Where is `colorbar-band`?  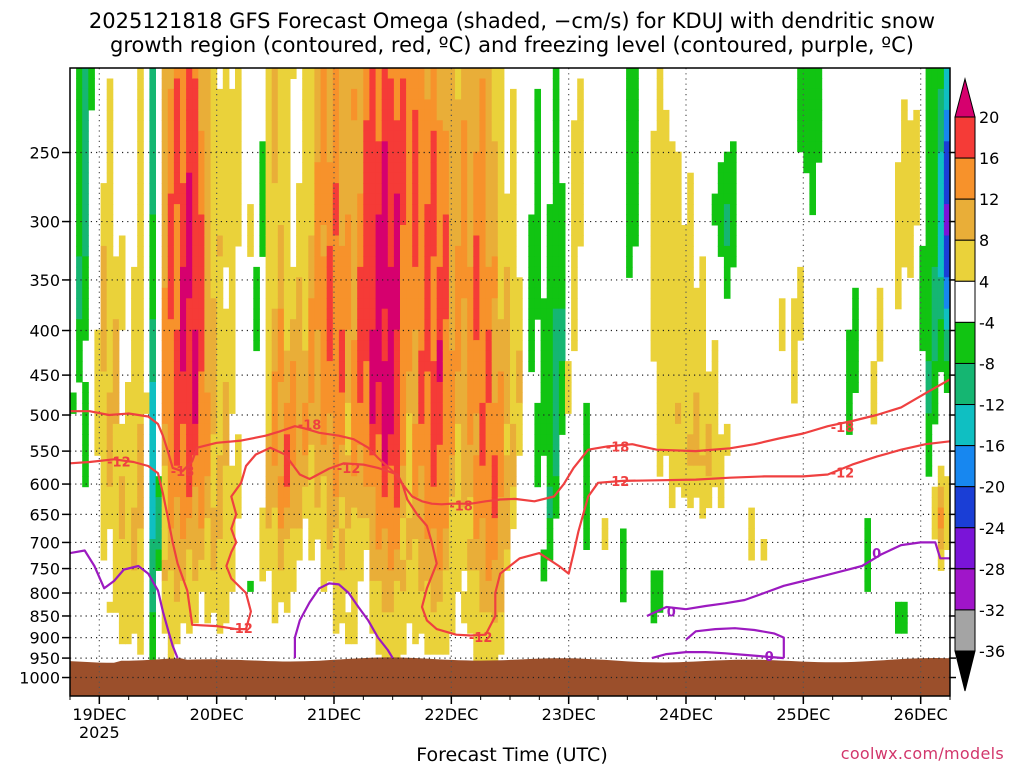
colorbar-band is located at coordinates (965, 260).